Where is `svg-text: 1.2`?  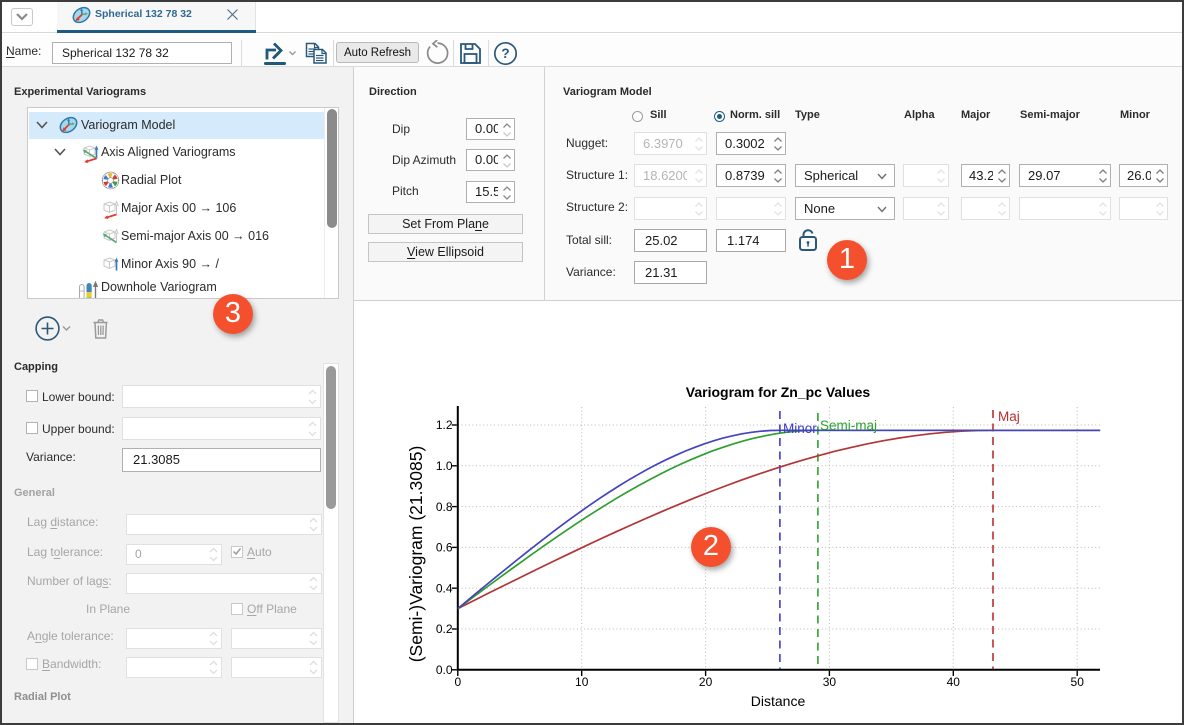
svg-text: 1.2 is located at coordinates (444, 425).